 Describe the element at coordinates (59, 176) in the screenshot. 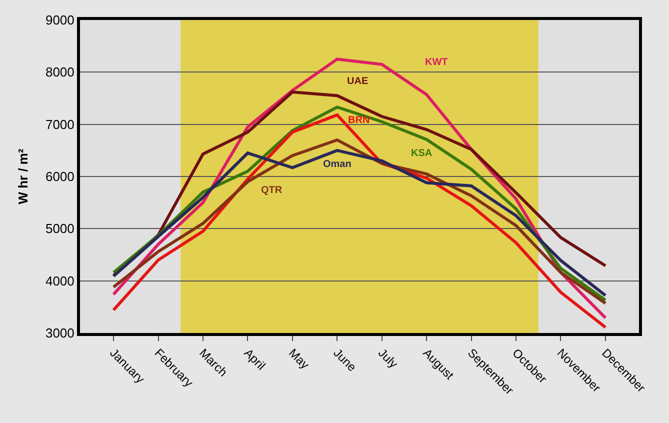

I see `y-tick-label: 6000` at that location.